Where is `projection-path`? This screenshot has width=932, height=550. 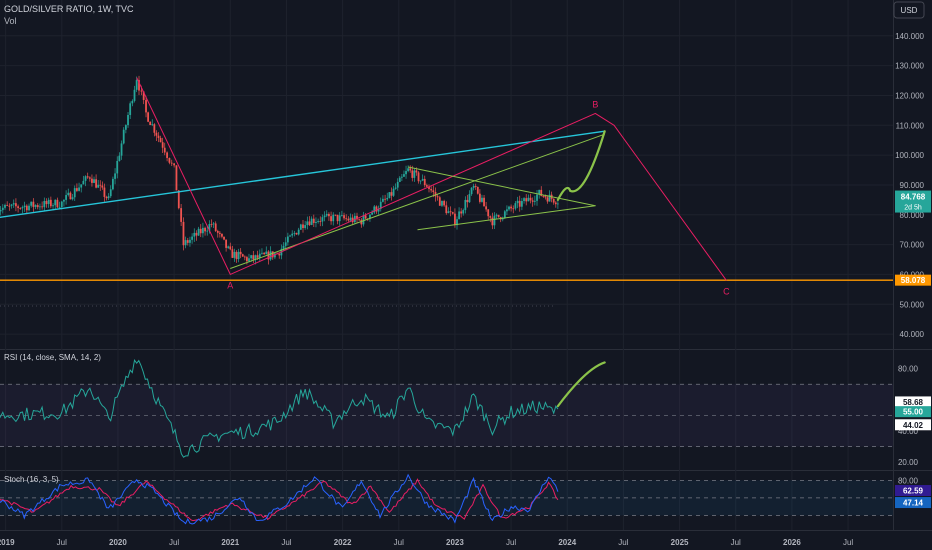
projection-path is located at coordinates (581, 165).